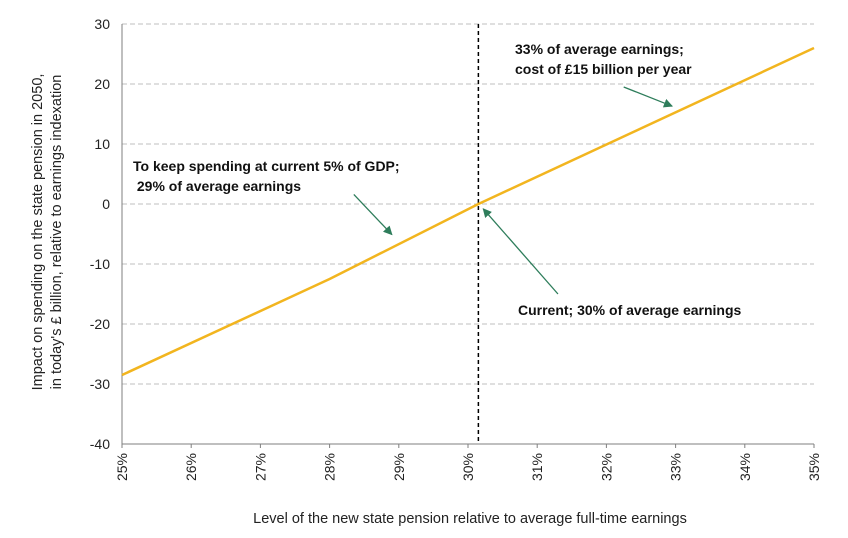 This screenshot has height=538, width=848. I want to click on annotation-line: 33% of average earnings;, so click(599, 49).